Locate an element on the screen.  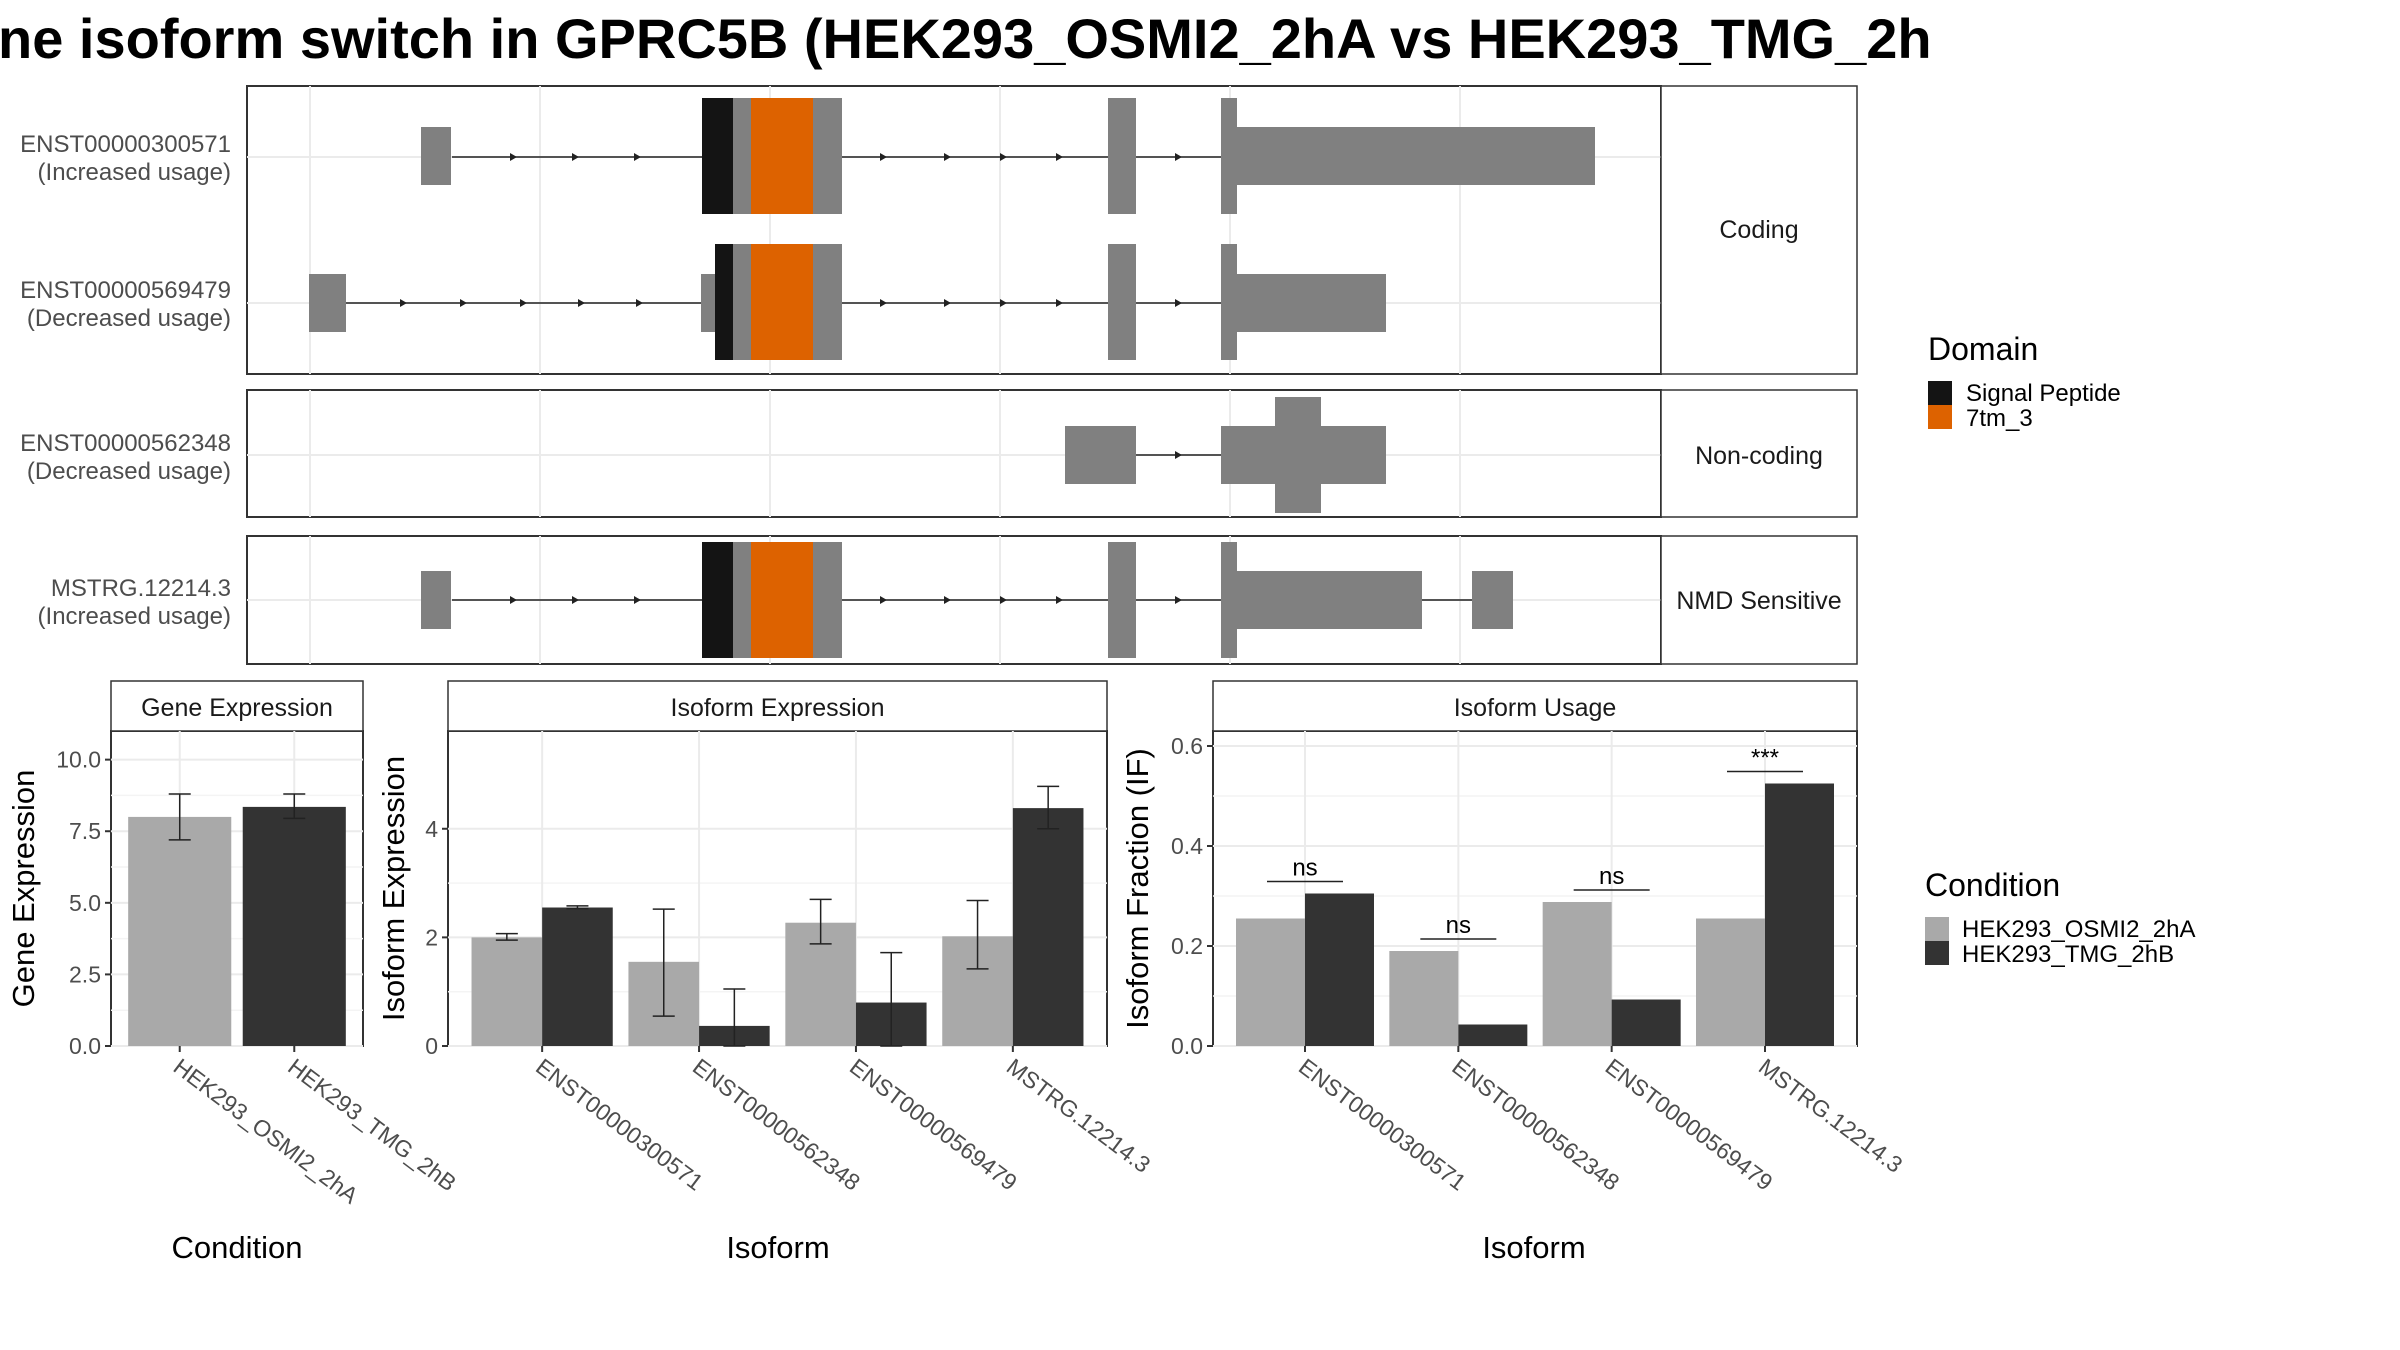
chart-title: Gene Expression is located at coordinates (237, 708).